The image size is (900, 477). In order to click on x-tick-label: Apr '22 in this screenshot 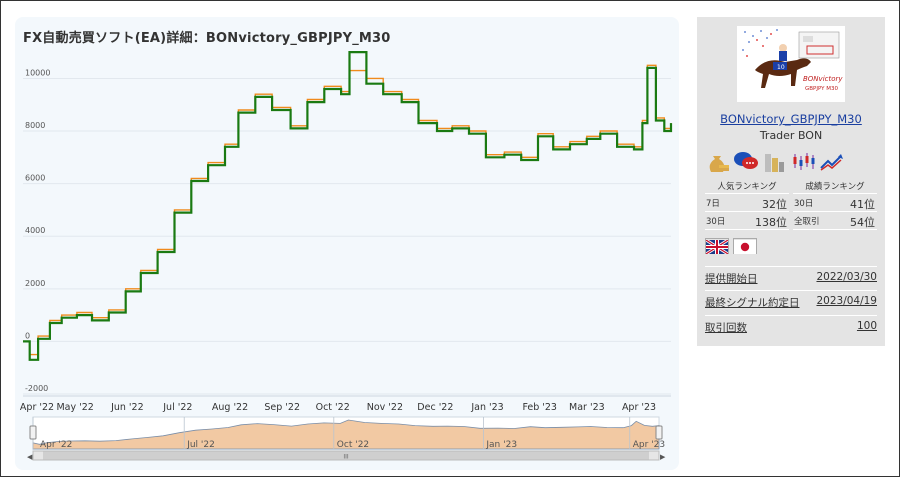, I will do `click(37, 407)`.